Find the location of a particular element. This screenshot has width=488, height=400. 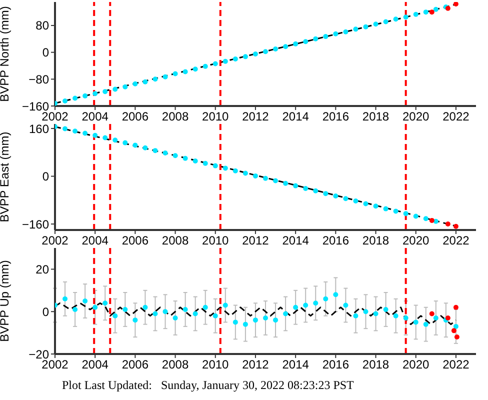

y-axis-title: BVPP North (mm) is located at coordinates (6, 54).